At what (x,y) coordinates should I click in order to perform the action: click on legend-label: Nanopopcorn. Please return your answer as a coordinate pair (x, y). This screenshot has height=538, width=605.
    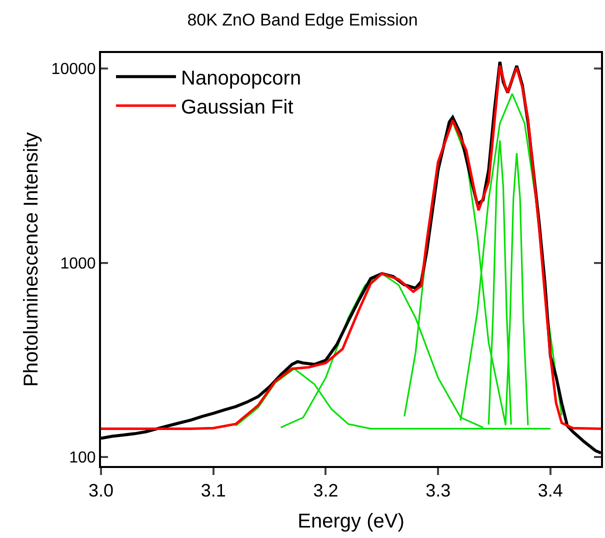
    Looking at the image, I should click on (241, 78).